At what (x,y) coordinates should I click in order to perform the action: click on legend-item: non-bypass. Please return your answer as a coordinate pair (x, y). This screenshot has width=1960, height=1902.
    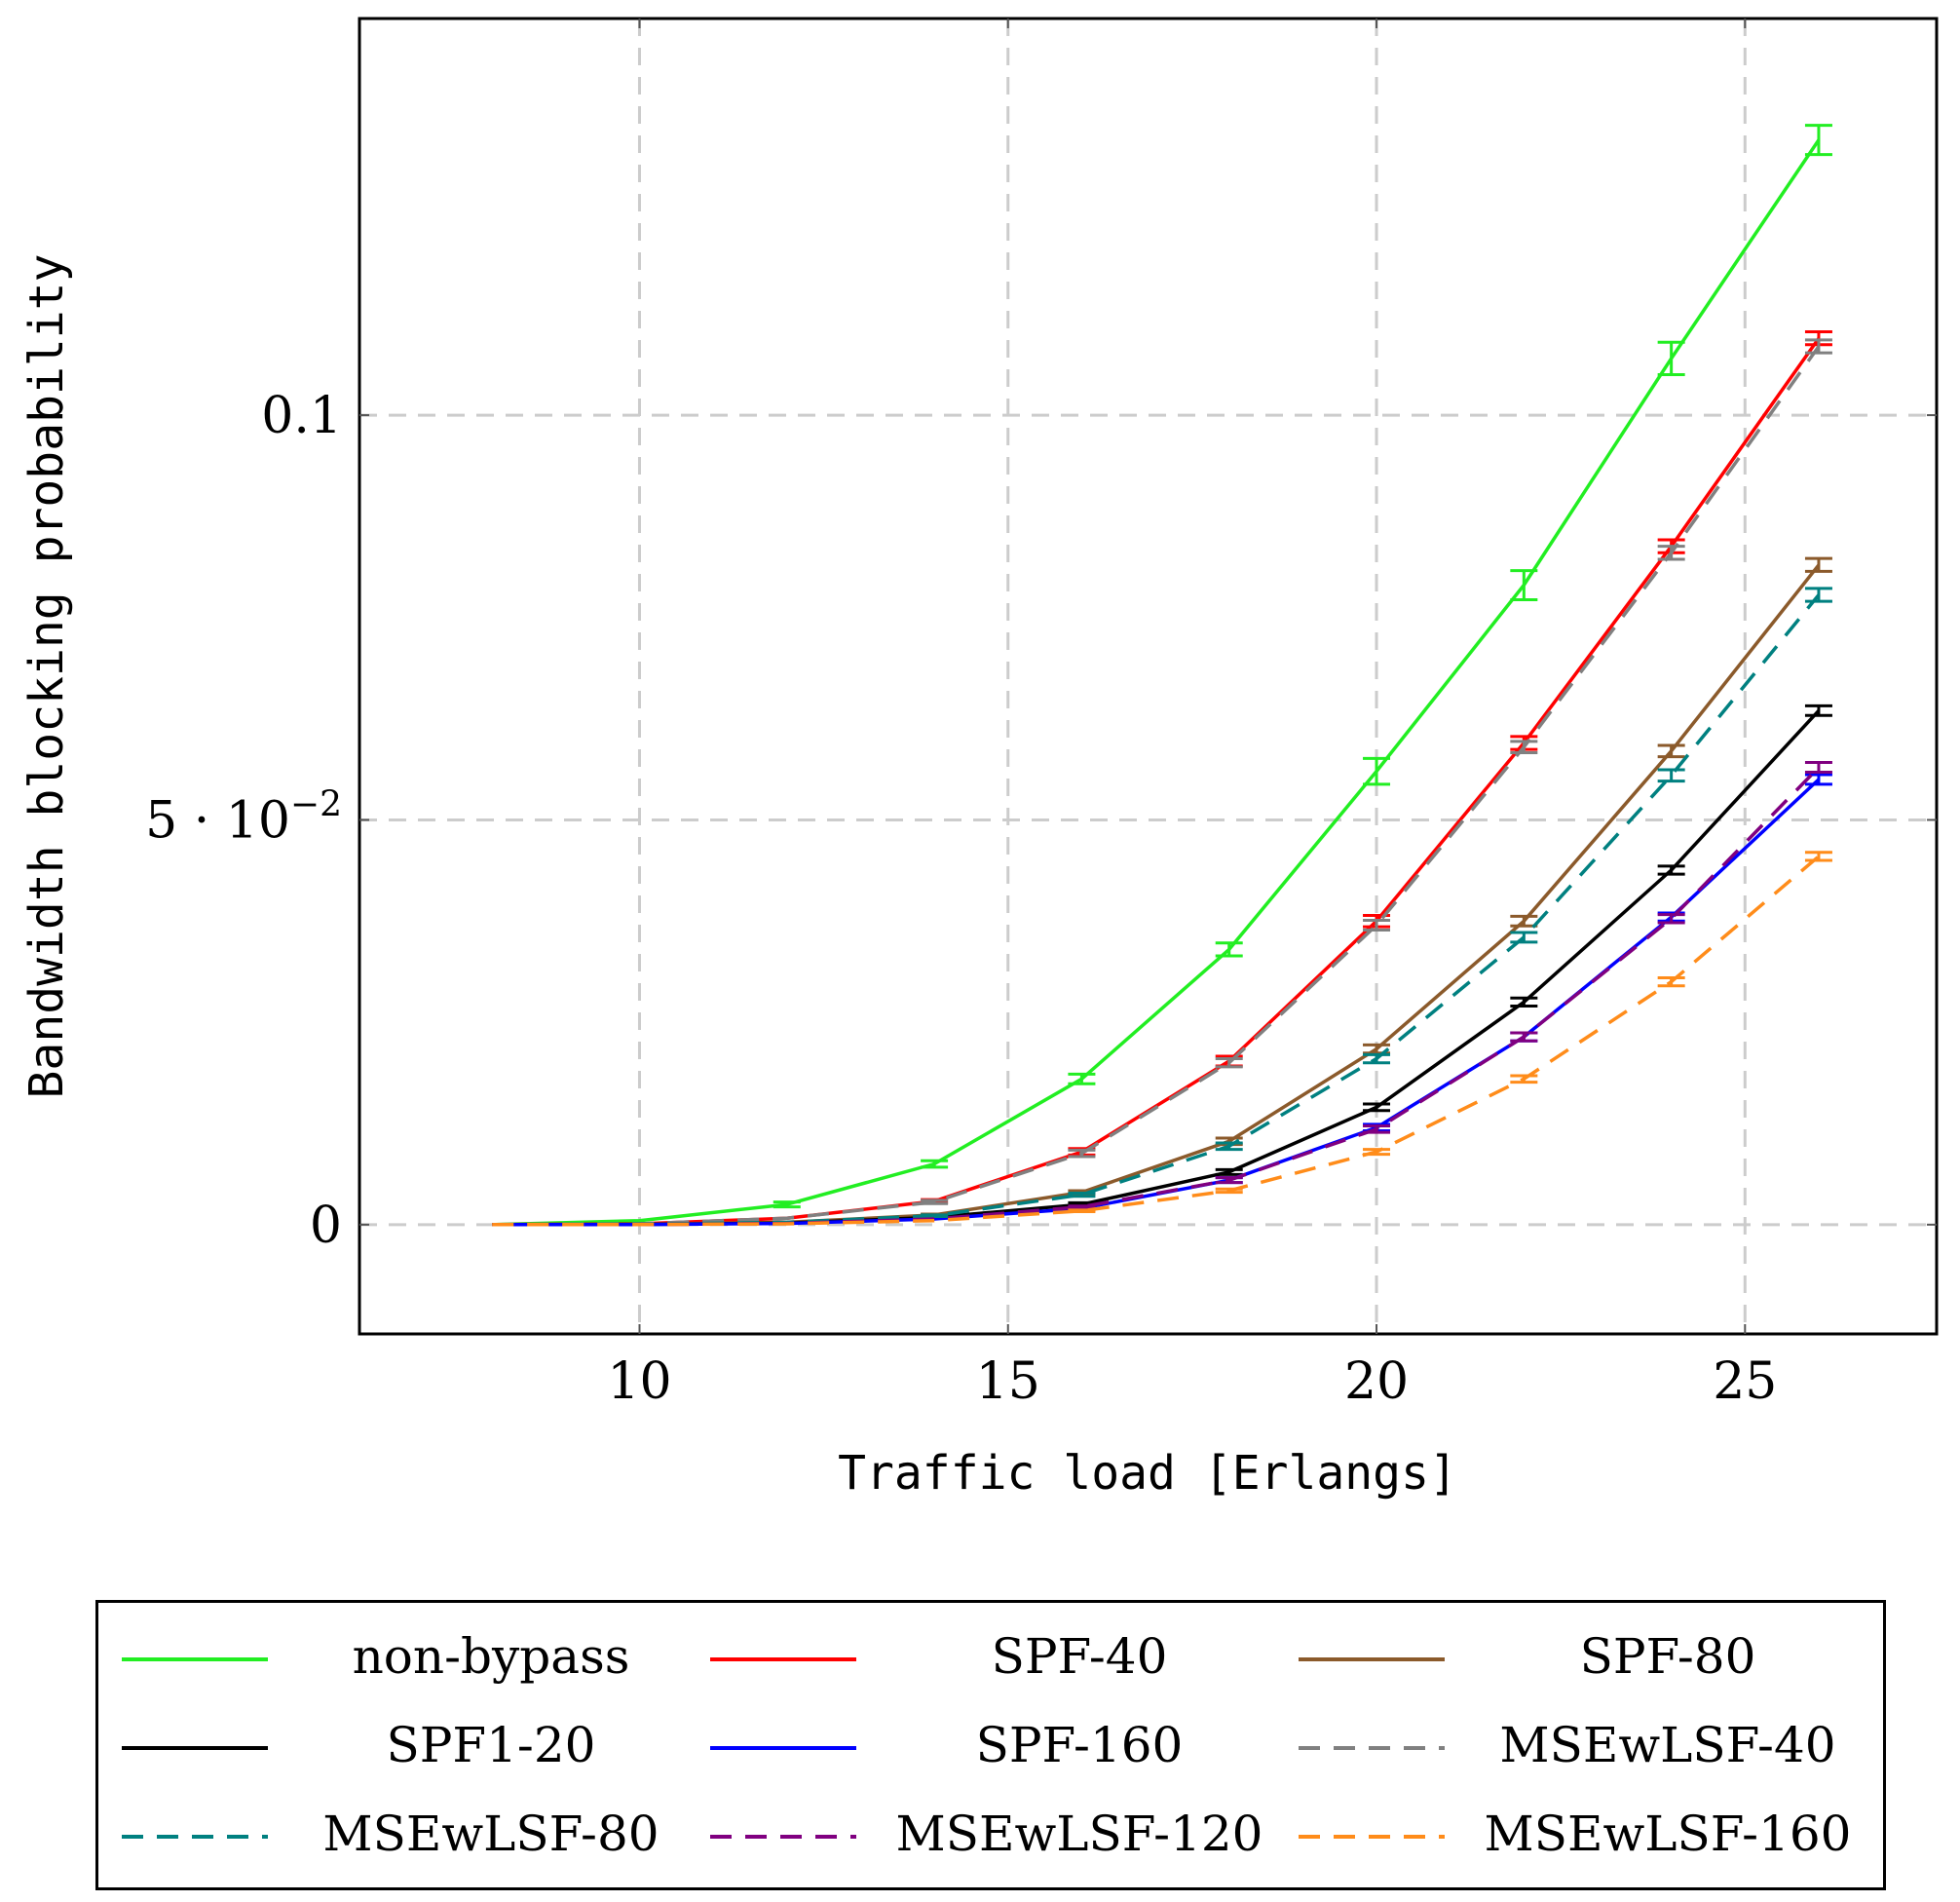
    Looking at the image, I should click on (402, 1657).